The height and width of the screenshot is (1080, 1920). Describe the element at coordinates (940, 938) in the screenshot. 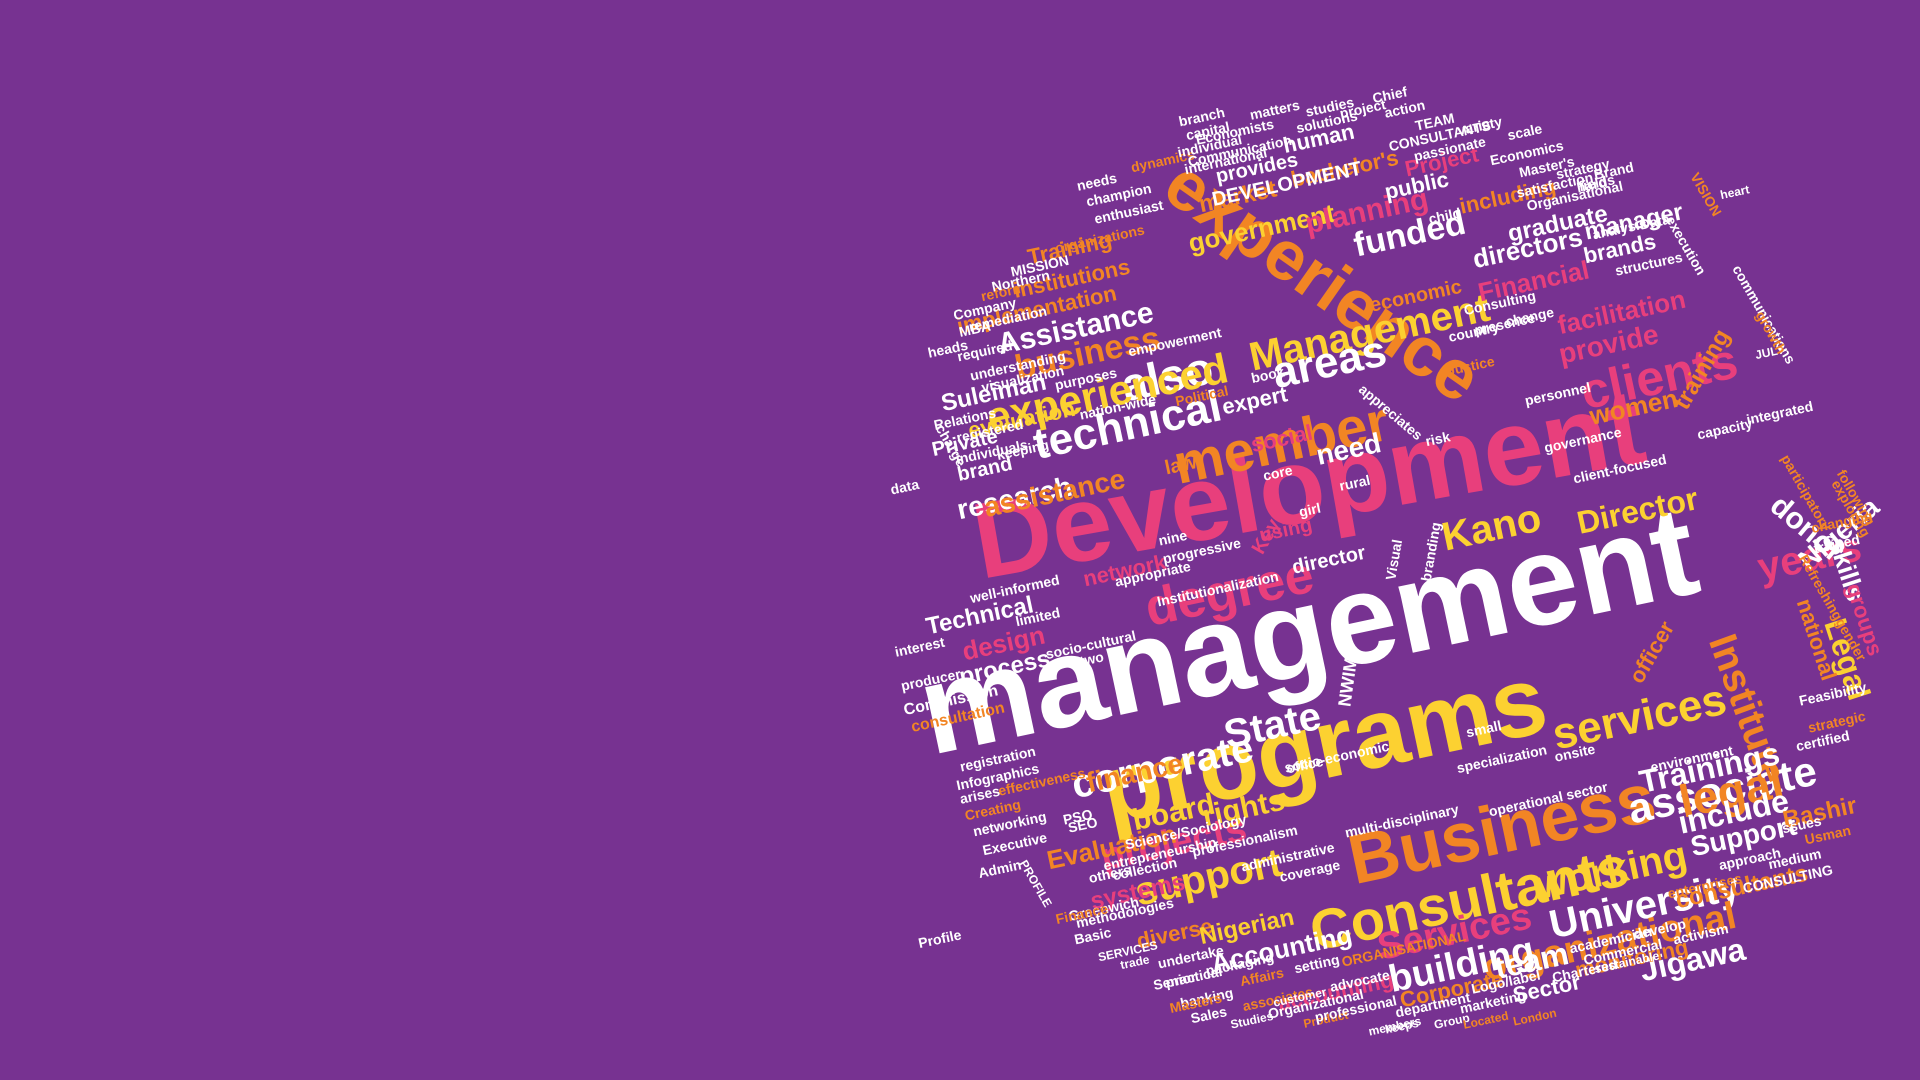

I see `cloud-word-profile: Profile` at that location.